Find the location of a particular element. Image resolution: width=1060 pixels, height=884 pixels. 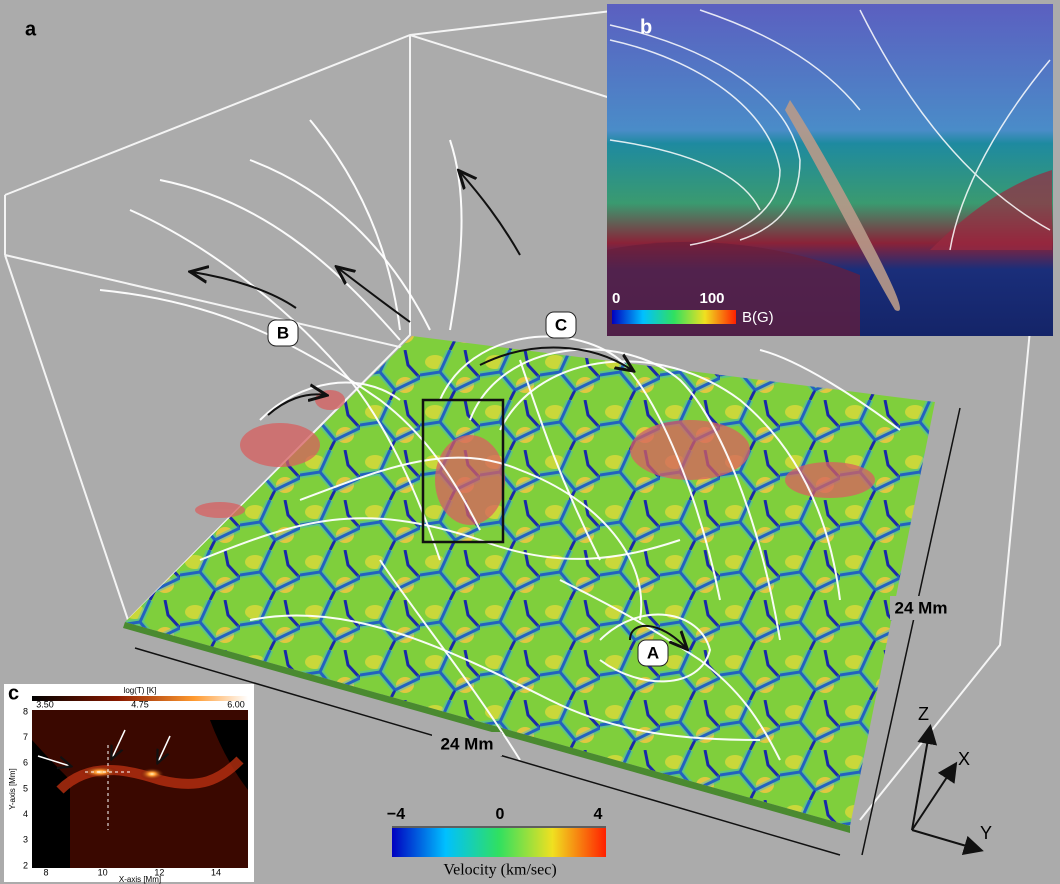

region-label: A is located at coordinates (653, 652).